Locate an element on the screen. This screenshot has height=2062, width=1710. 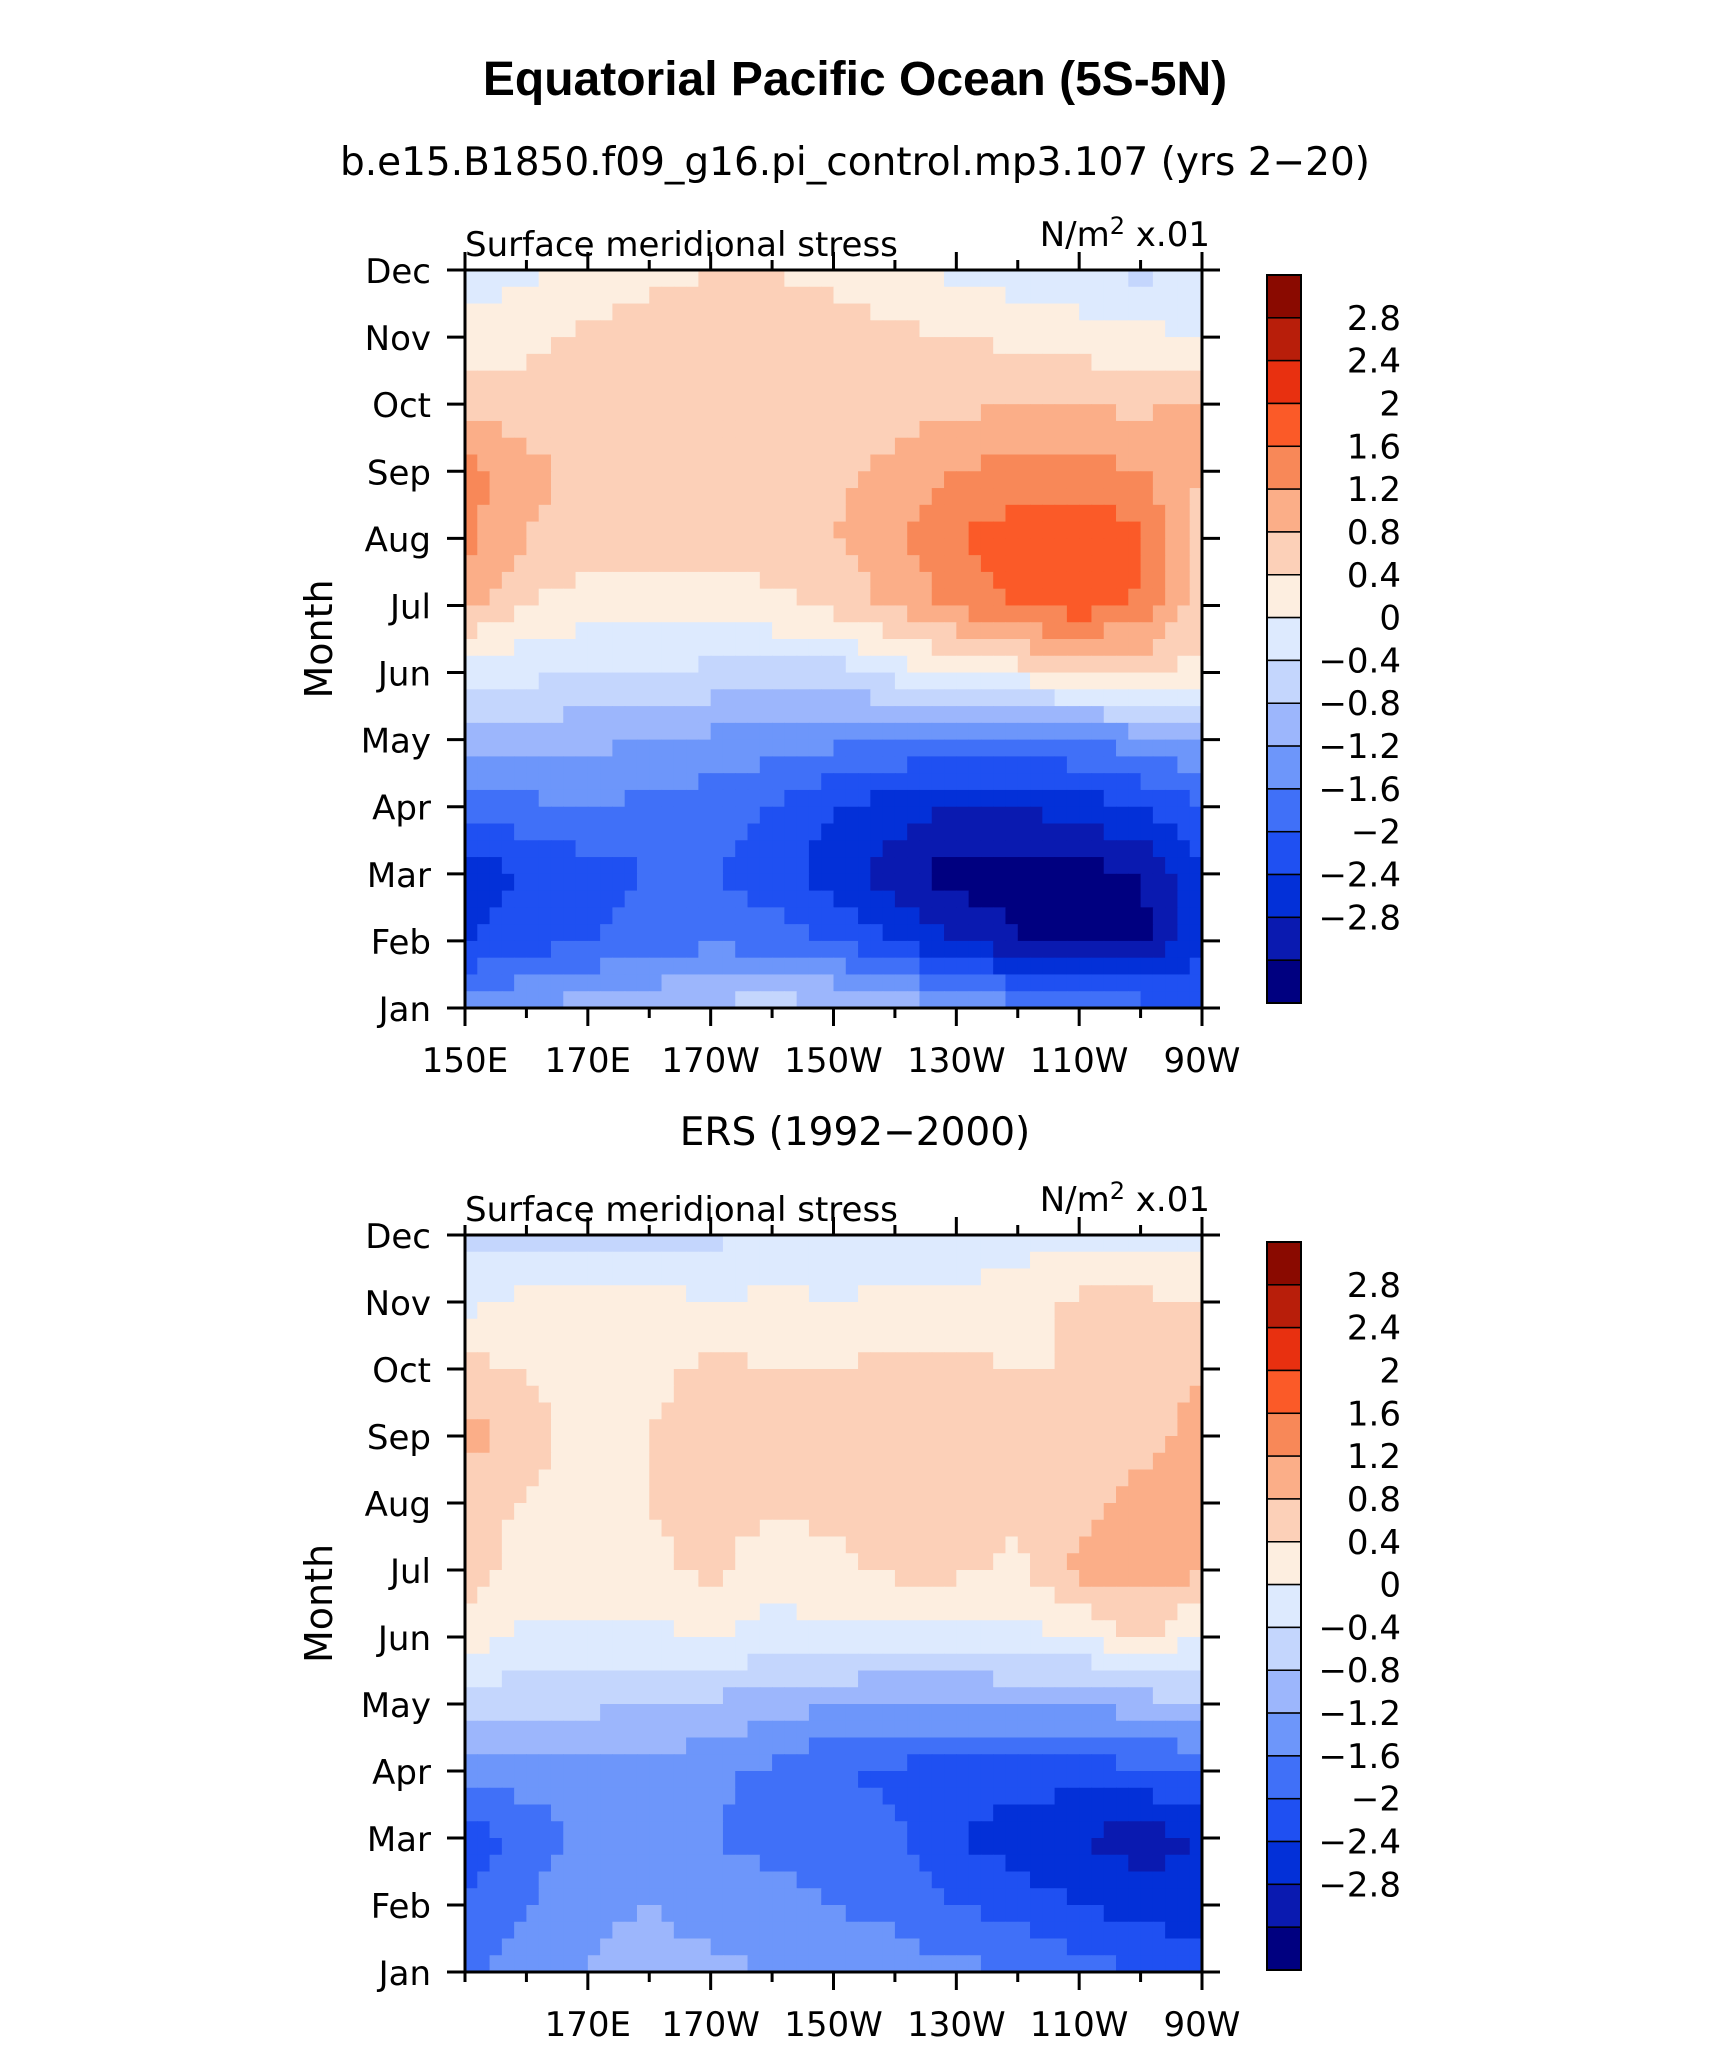
x-tick-label: 130W is located at coordinates (956, 1061).